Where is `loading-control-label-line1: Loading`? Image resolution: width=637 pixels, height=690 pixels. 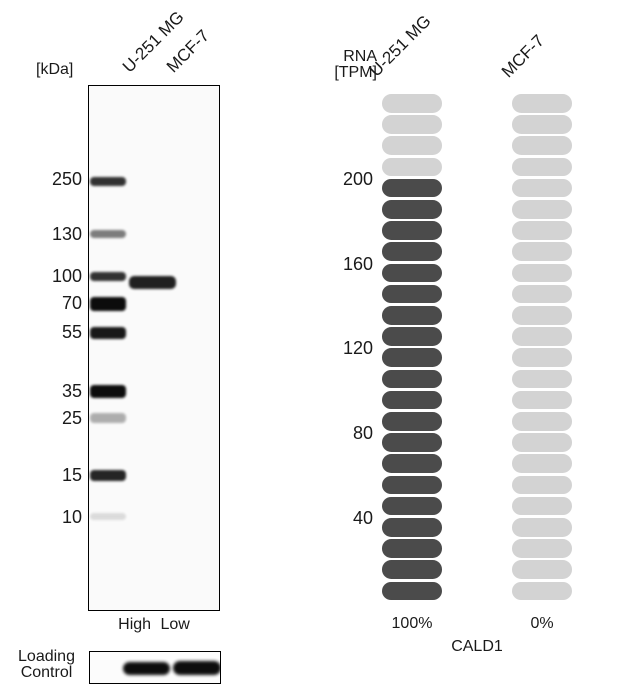 loading-control-label-line1: Loading is located at coordinates (46, 656).